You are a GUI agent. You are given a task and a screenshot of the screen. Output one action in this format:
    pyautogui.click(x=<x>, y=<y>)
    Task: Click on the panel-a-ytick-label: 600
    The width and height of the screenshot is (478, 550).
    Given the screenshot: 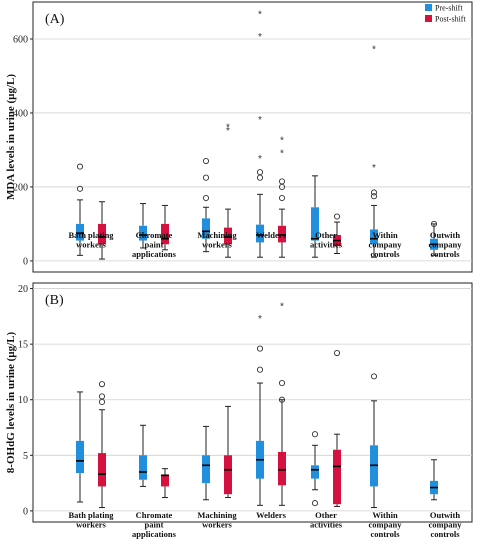 What is the action you would take?
    pyautogui.click(x=20, y=39)
    